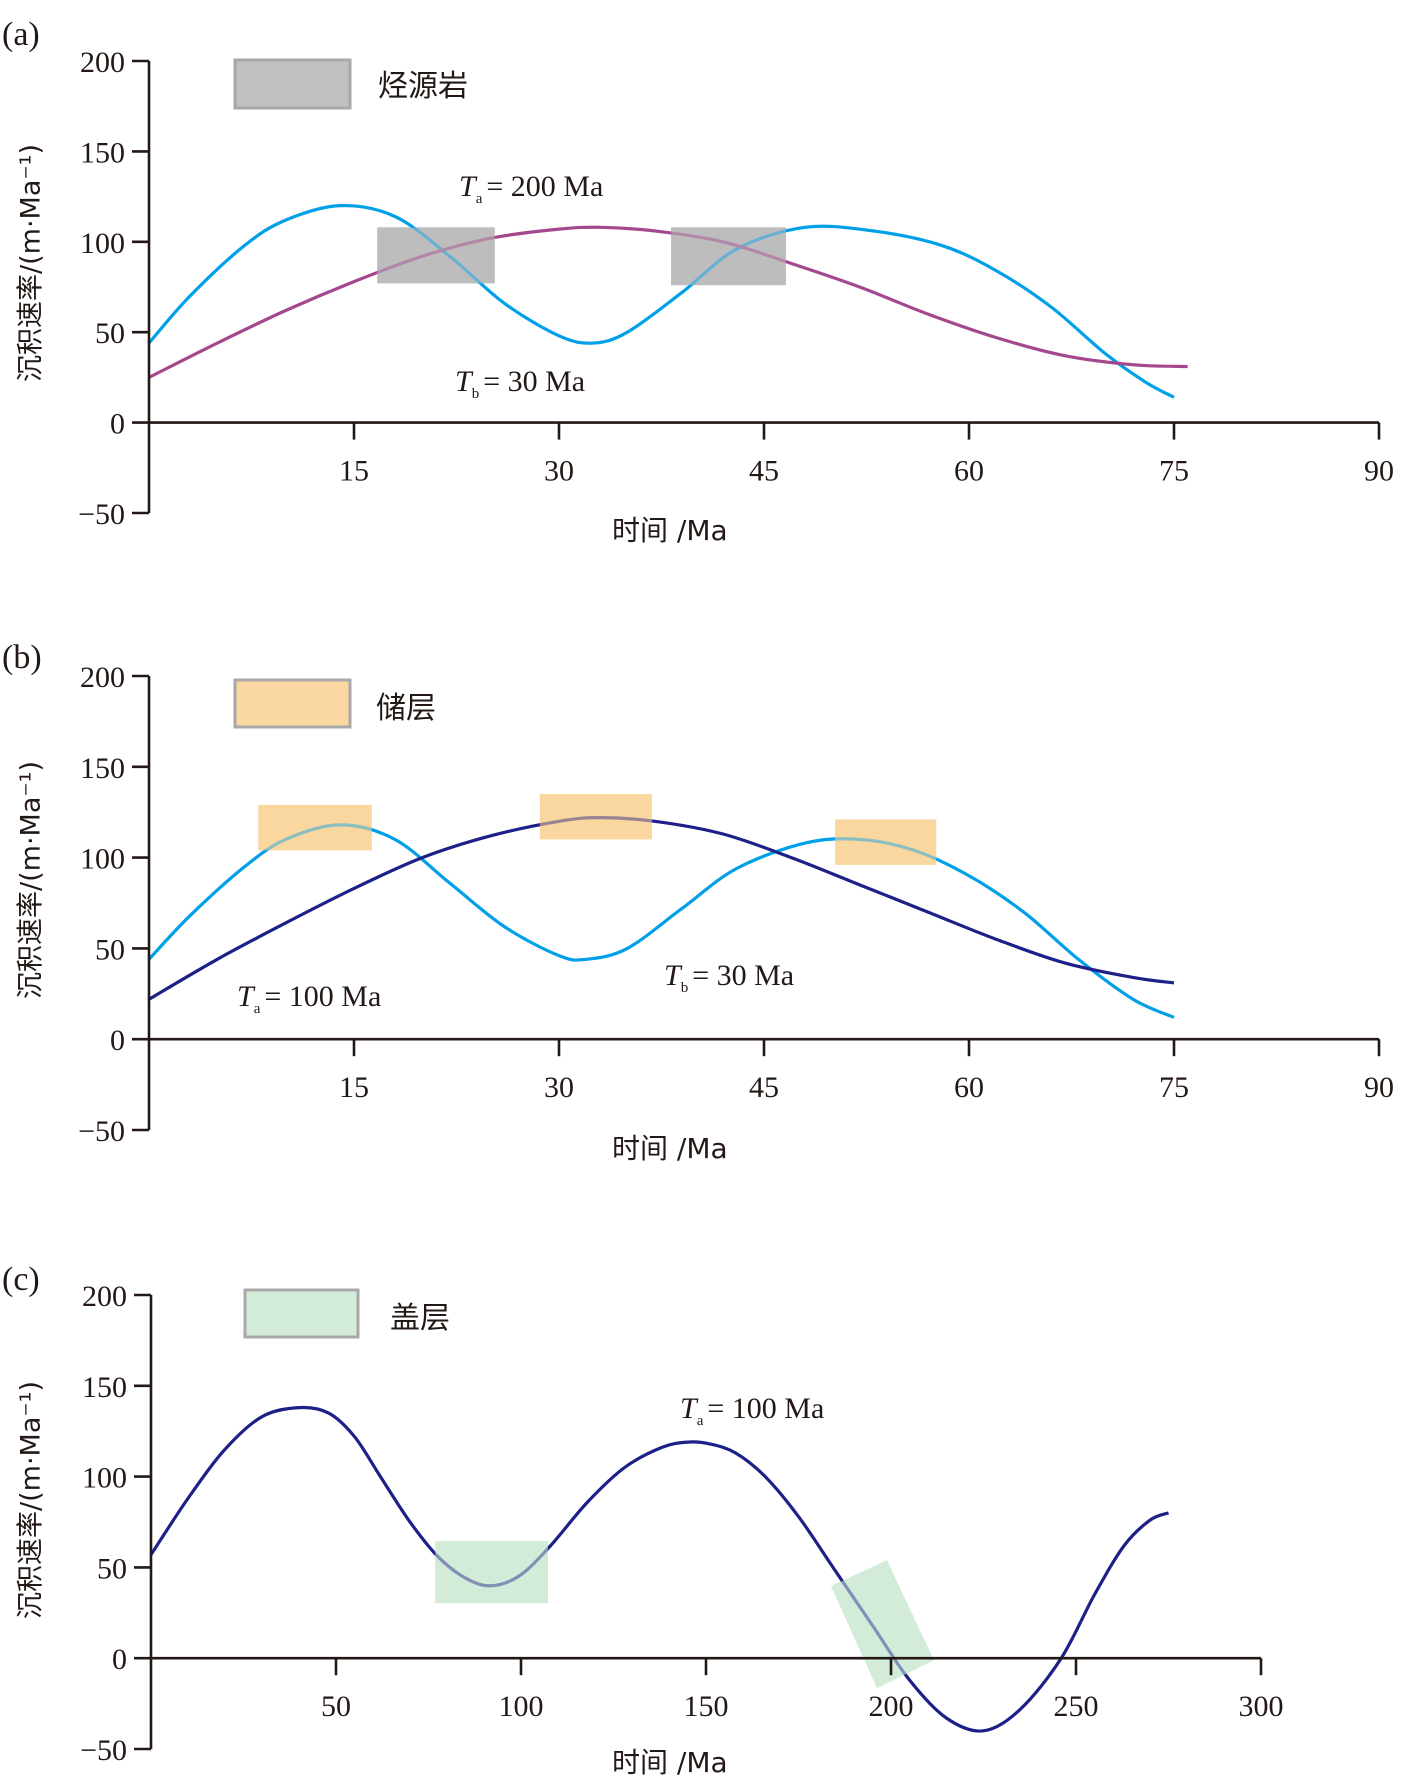 The image size is (1417, 1775). I want to click on x-tick-label: 150, so click(706, 1706).